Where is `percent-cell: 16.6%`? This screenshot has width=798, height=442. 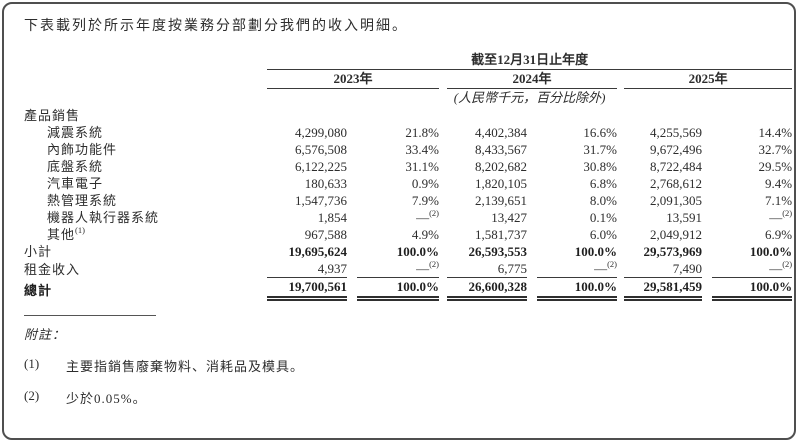 percent-cell: 16.6% is located at coordinates (600, 132).